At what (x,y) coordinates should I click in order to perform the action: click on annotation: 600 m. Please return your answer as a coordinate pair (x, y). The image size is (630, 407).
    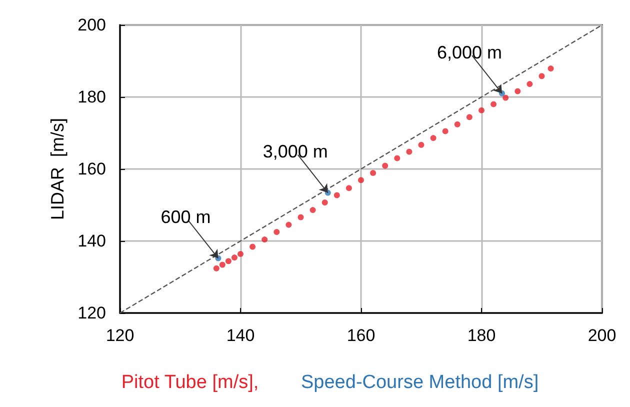
    Looking at the image, I should click on (185, 217).